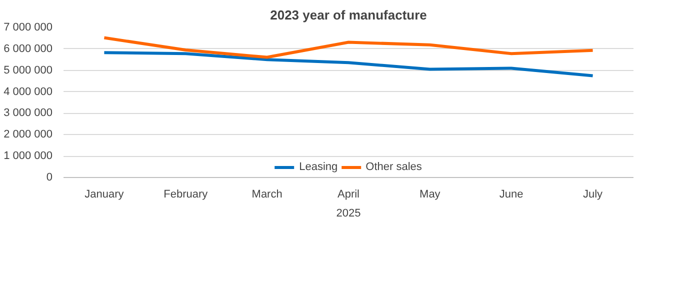 This screenshot has height=303, width=675. Describe the element at coordinates (394, 167) in the screenshot. I see `legend-label: Other sales` at that location.